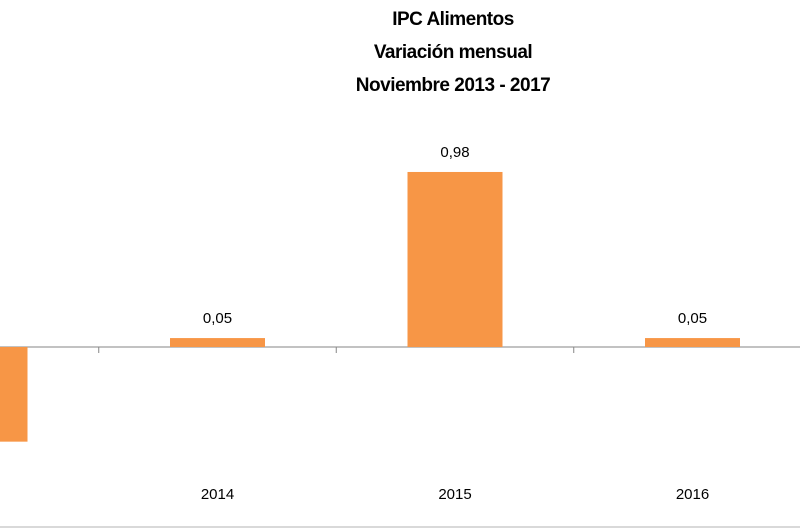 This screenshot has width=800, height=530. What do you see at coordinates (217, 494) in the screenshot?
I see `x-tick-label: 2014` at bounding box center [217, 494].